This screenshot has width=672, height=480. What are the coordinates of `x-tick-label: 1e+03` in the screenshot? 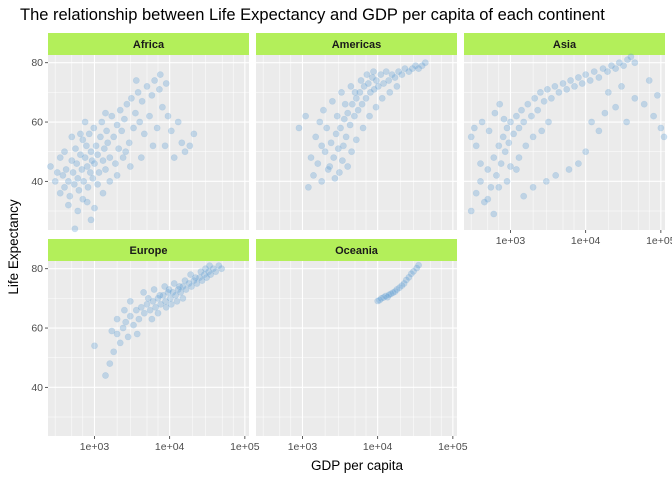 It's located at (95, 447).